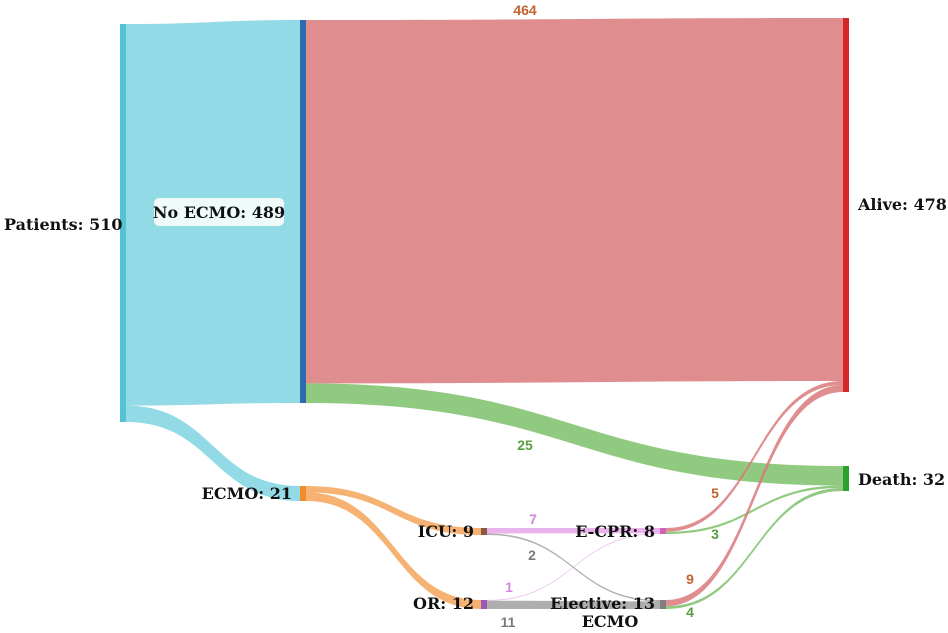 The height and width of the screenshot is (633, 948). Describe the element at coordinates (508, 622) in the screenshot. I see `link-label-or-elective: 11` at that location.